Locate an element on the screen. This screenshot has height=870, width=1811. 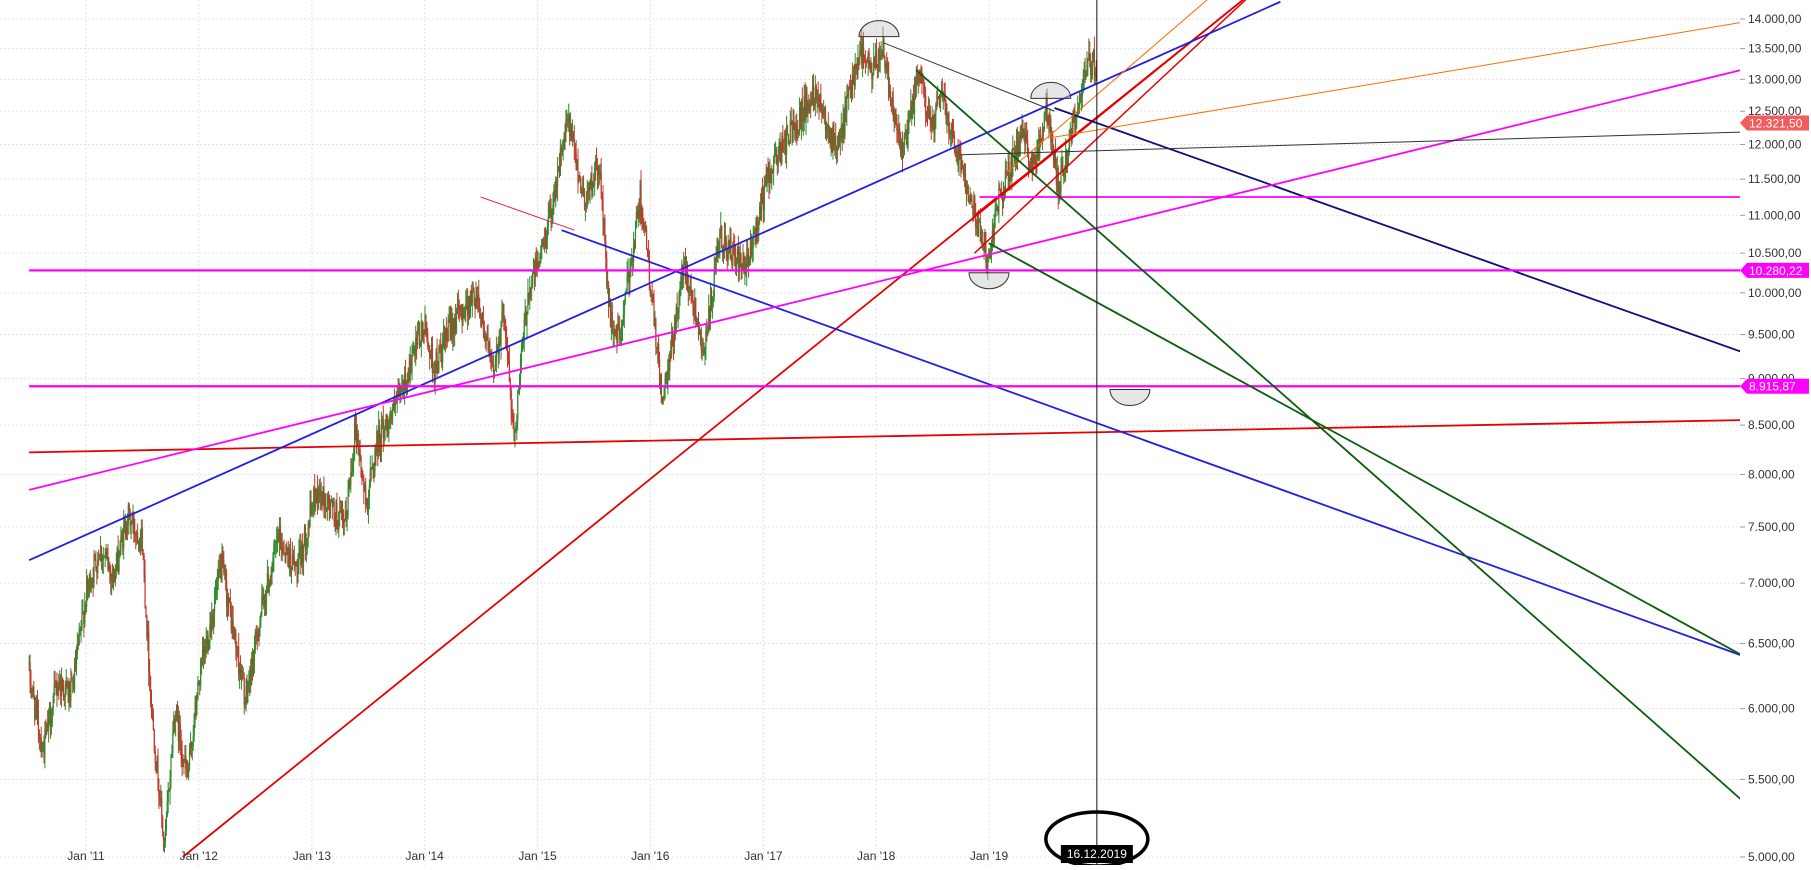
price-label: 12.321,50 is located at coordinates (1776, 123).